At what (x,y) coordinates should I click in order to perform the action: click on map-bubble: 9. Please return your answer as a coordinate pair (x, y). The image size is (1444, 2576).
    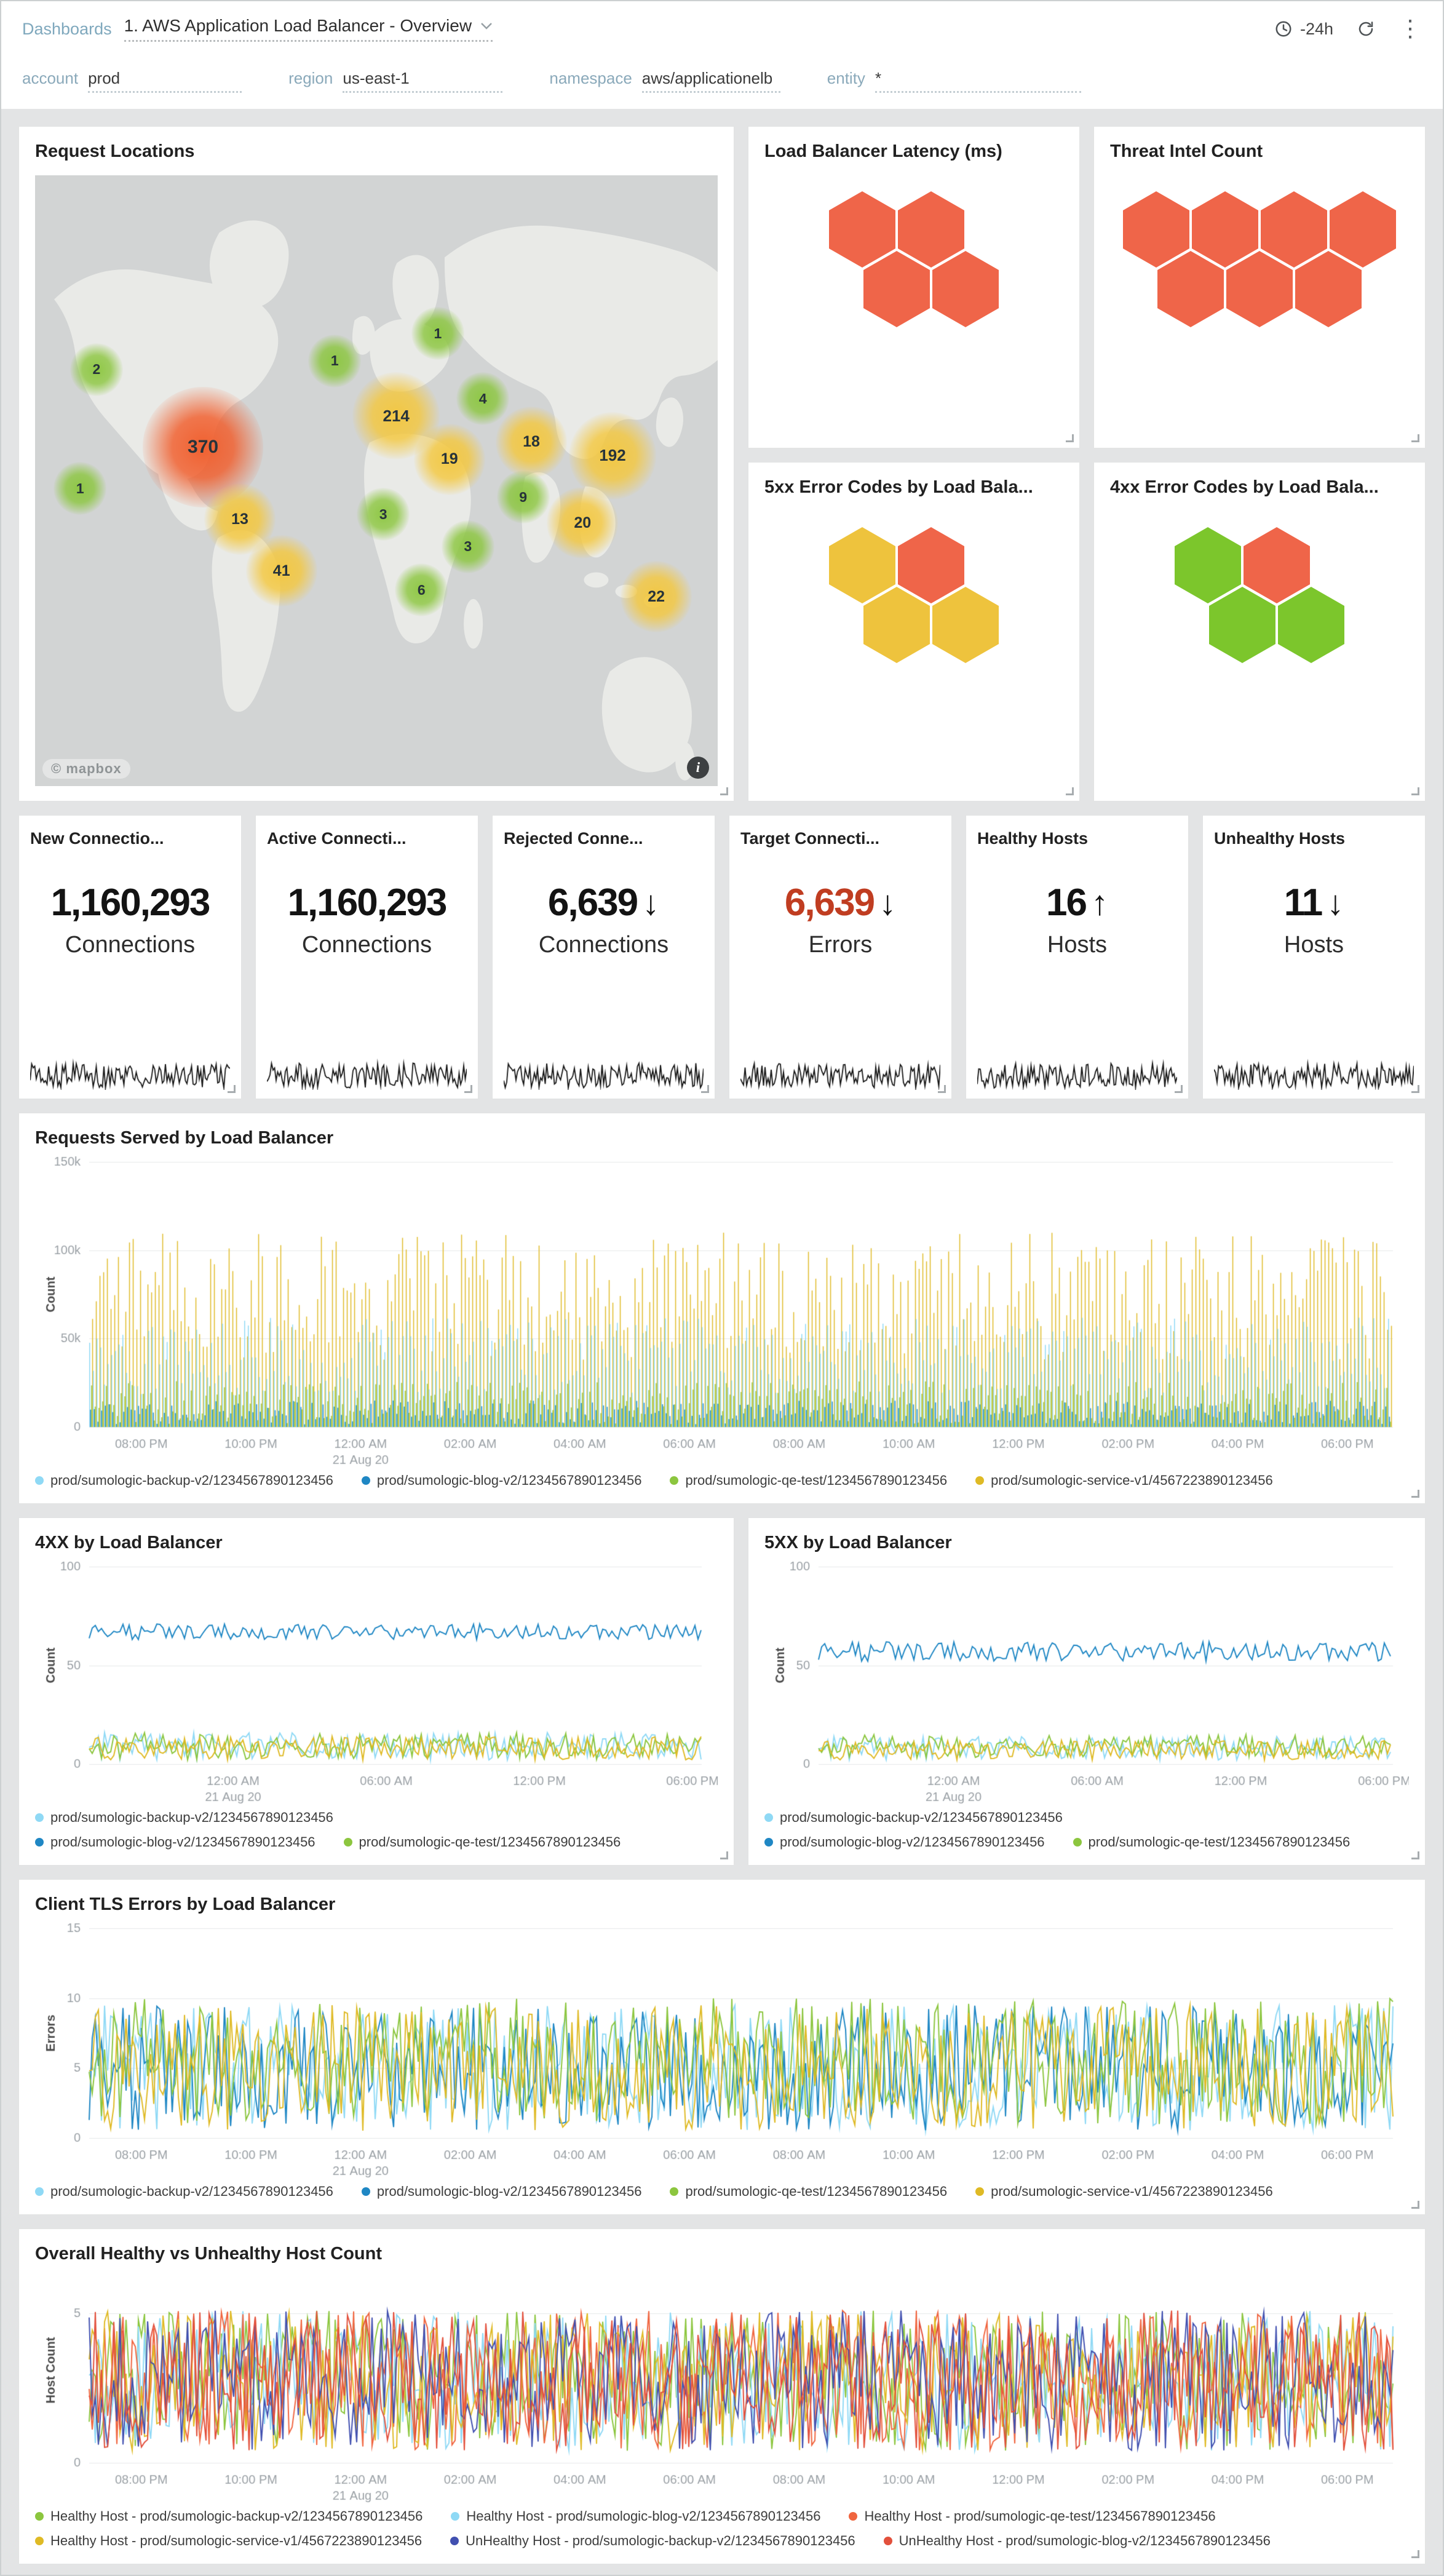
    Looking at the image, I should click on (523, 497).